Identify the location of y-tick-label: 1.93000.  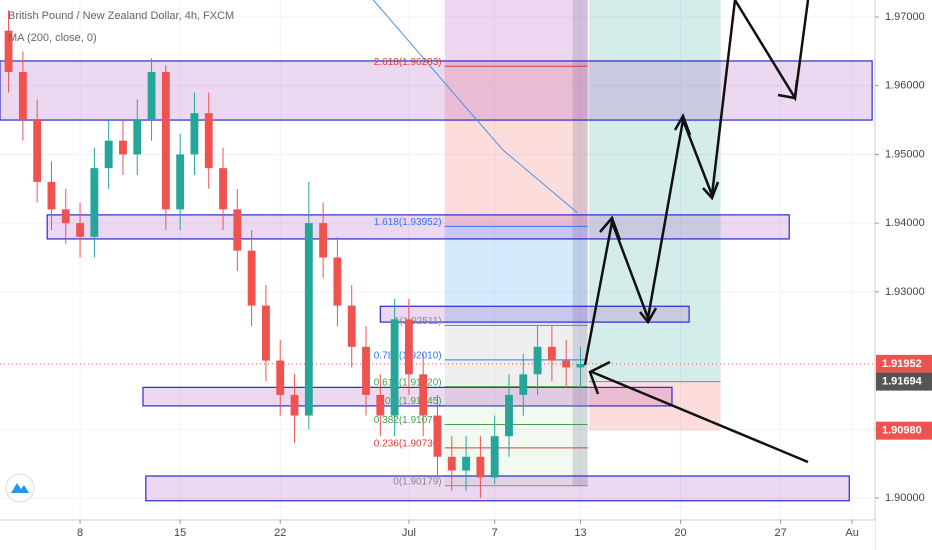
(905, 292).